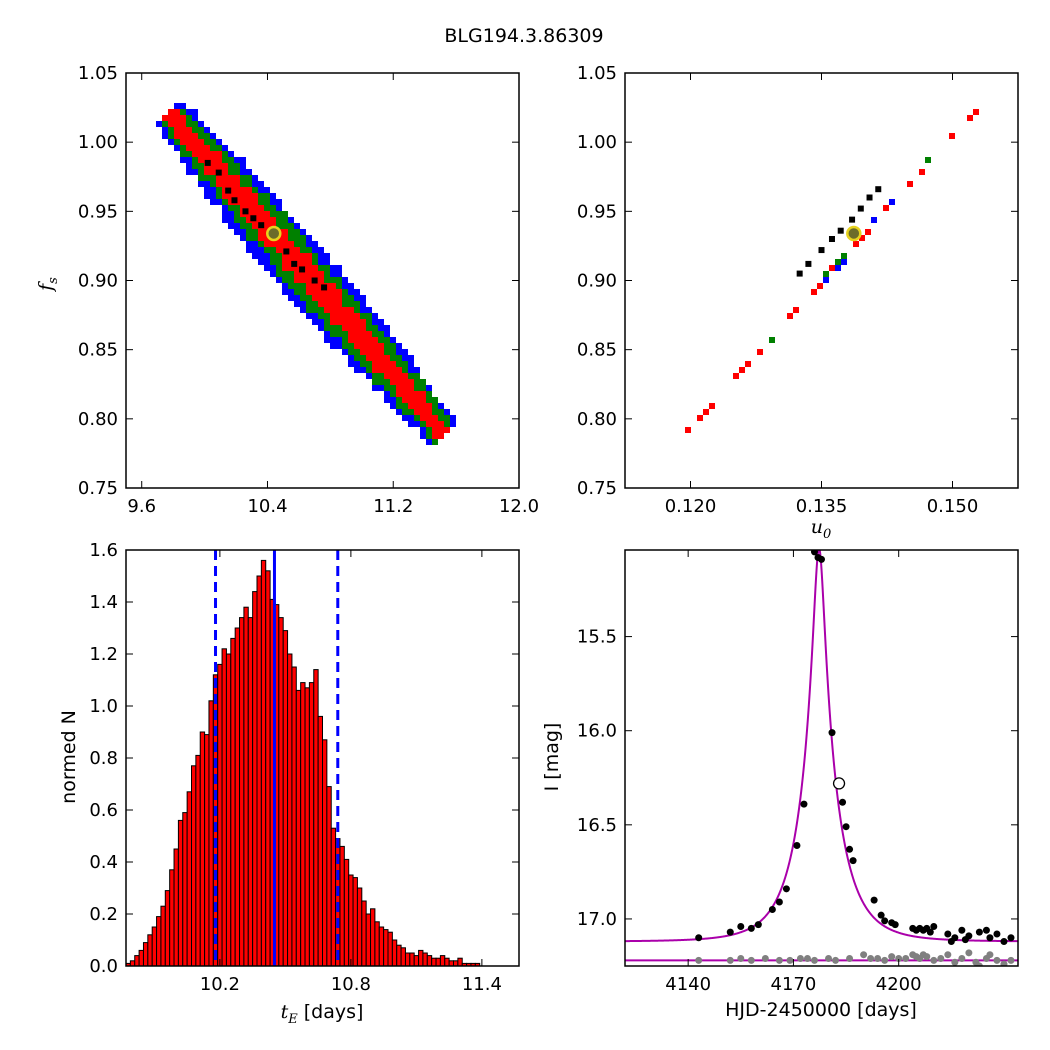 This screenshot has height=1050, width=1050. I want to click on p1-cell-blue, so click(826, 280).